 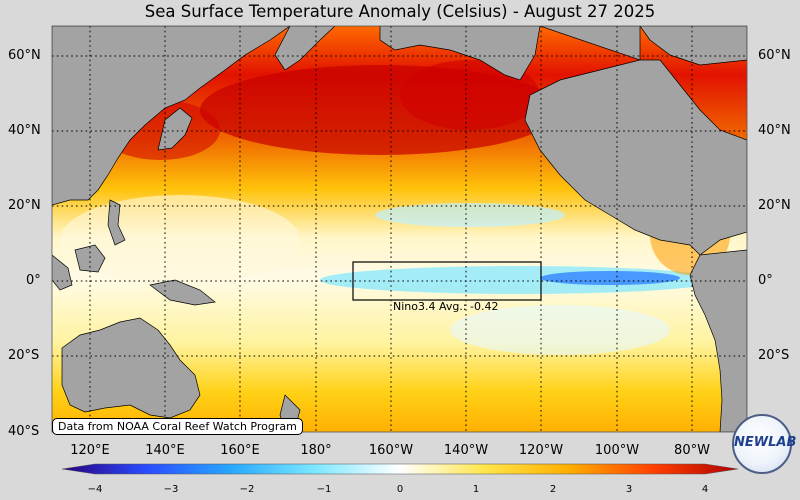 What do you see at coordinates (460, 53) in the screenshot?
I see `alaska-landmass` at bounding box center [460, 53].